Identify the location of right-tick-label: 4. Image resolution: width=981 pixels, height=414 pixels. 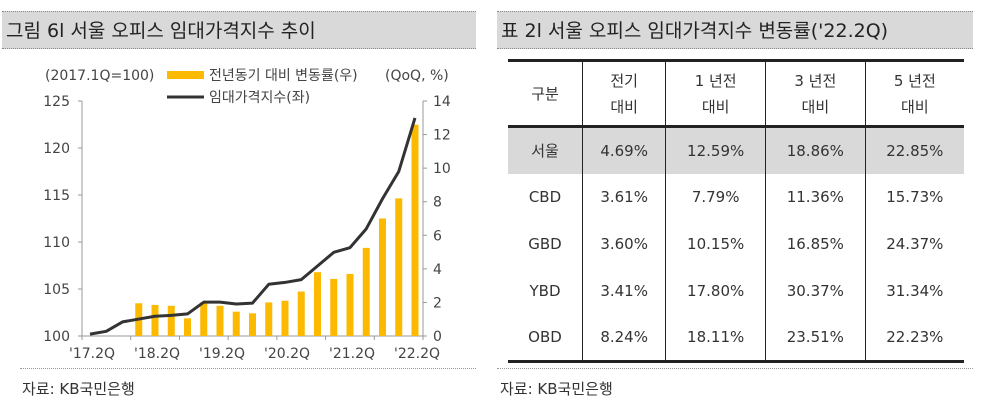
(437, 270).